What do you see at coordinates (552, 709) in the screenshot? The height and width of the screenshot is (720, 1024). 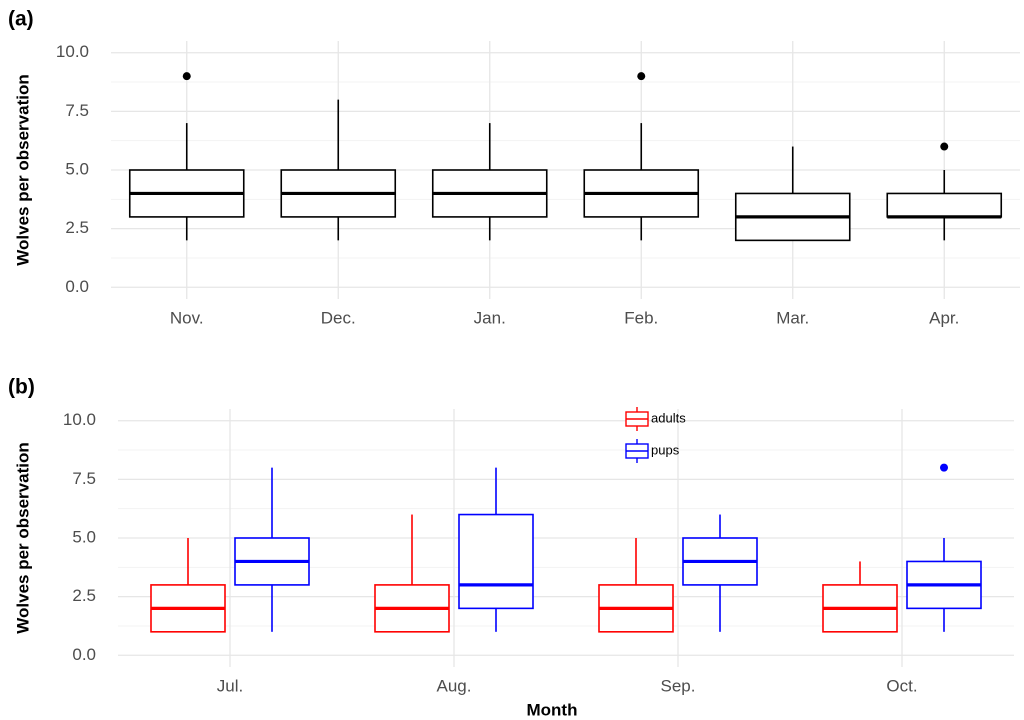 I see `x-axis-label: Month` at bounding box center [552, 709].